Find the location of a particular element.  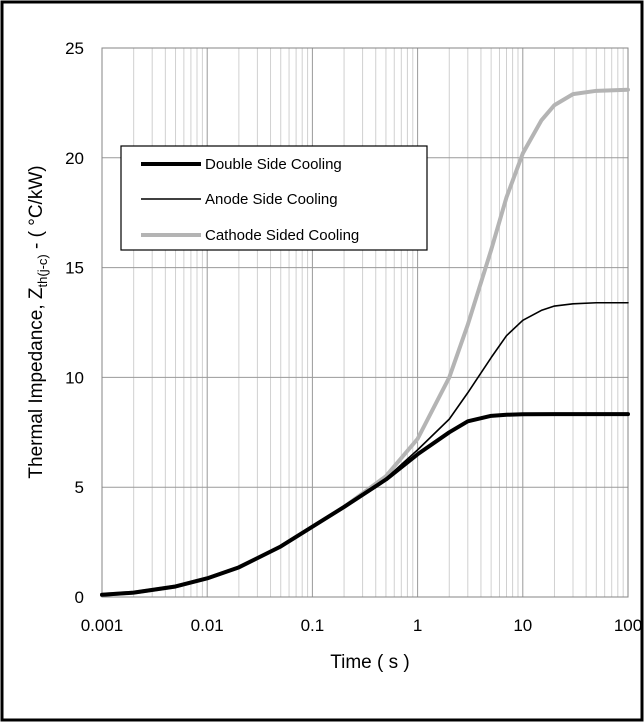

y-axis-title-subscript: th(j-c) is located at coordinates (42, 270).